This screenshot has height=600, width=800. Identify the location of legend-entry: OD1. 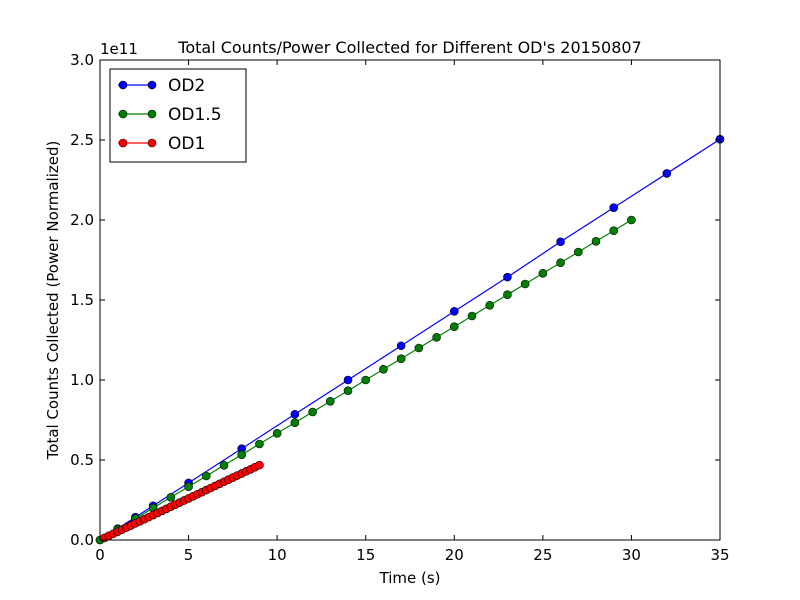
(161, 144).